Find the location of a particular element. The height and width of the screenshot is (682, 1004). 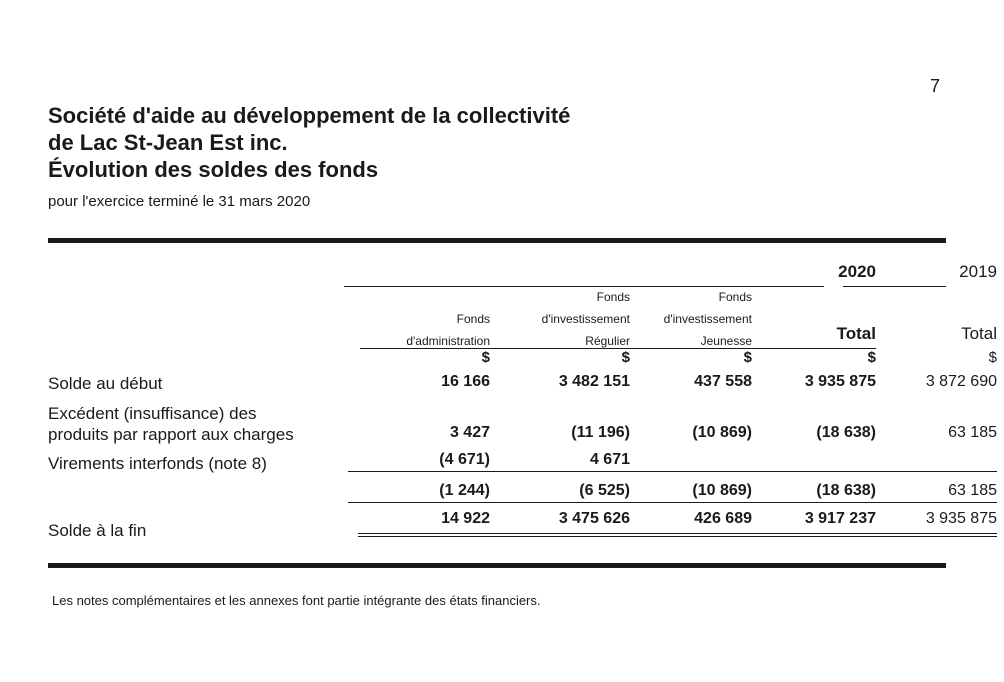

cell-solde-fin-regulier: 3 475 626 is located at coordinates (594, 518).